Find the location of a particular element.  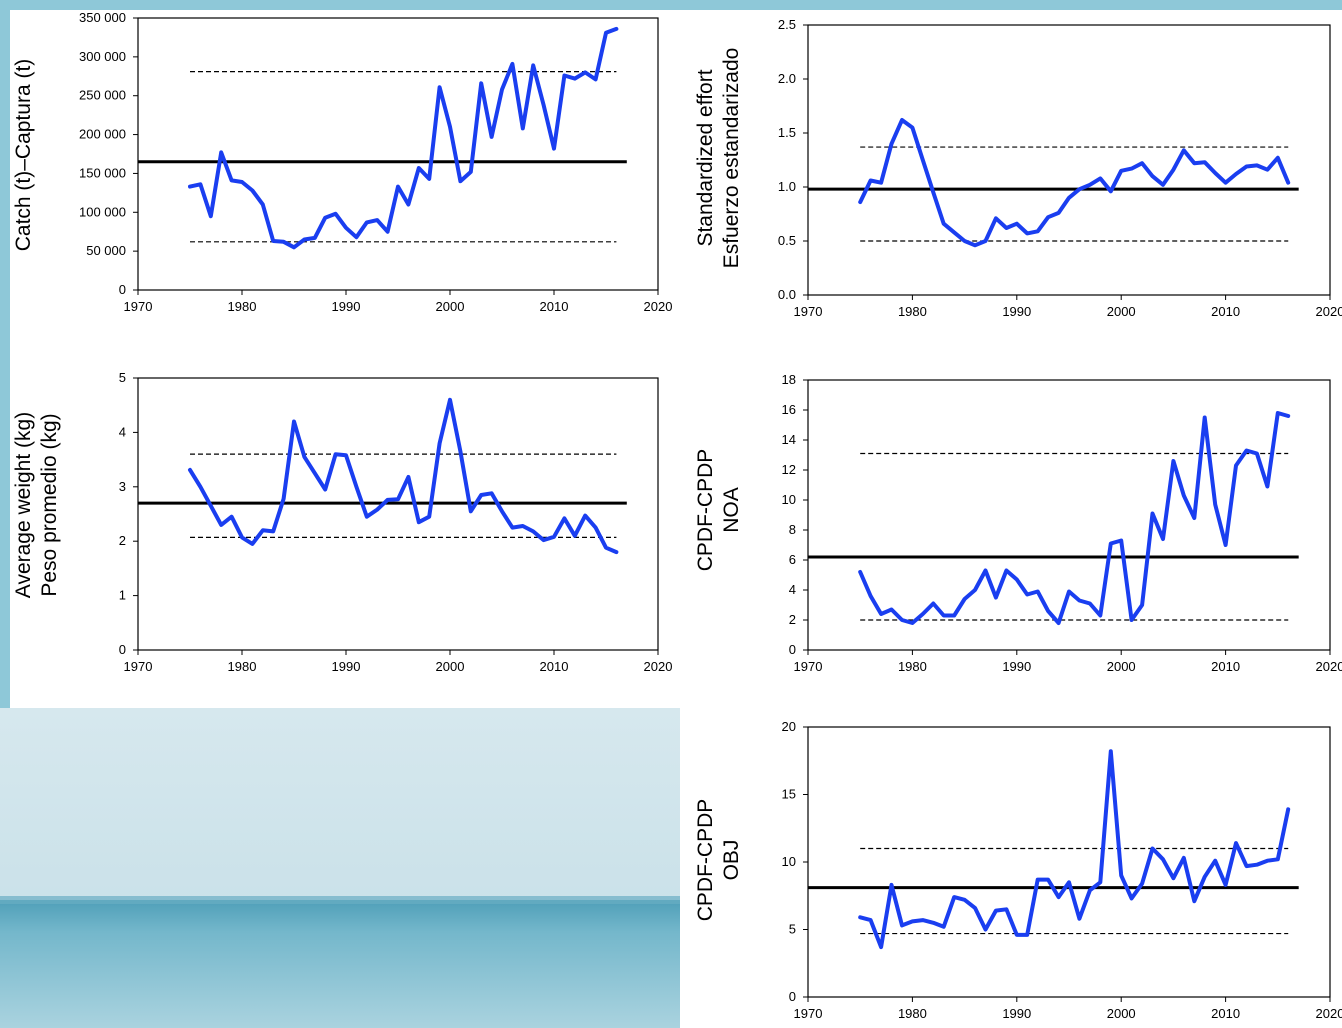

x-tick-label: 1990 is located at coordinates (1016, 1013).